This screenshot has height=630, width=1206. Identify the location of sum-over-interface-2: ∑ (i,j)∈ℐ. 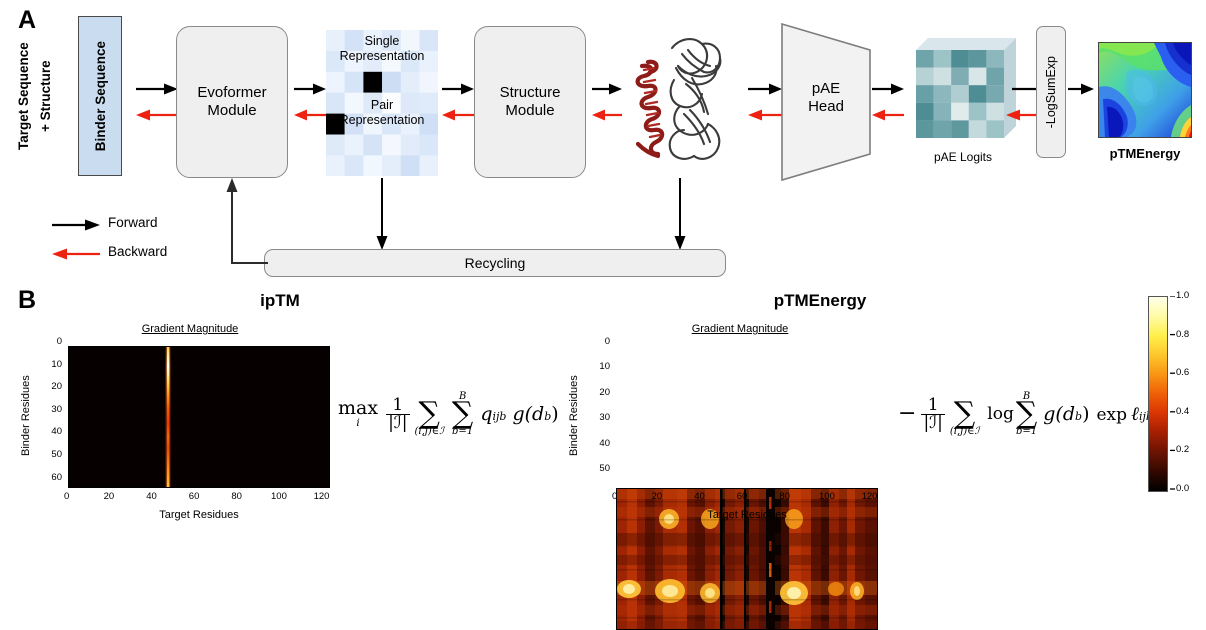
(964, 416).